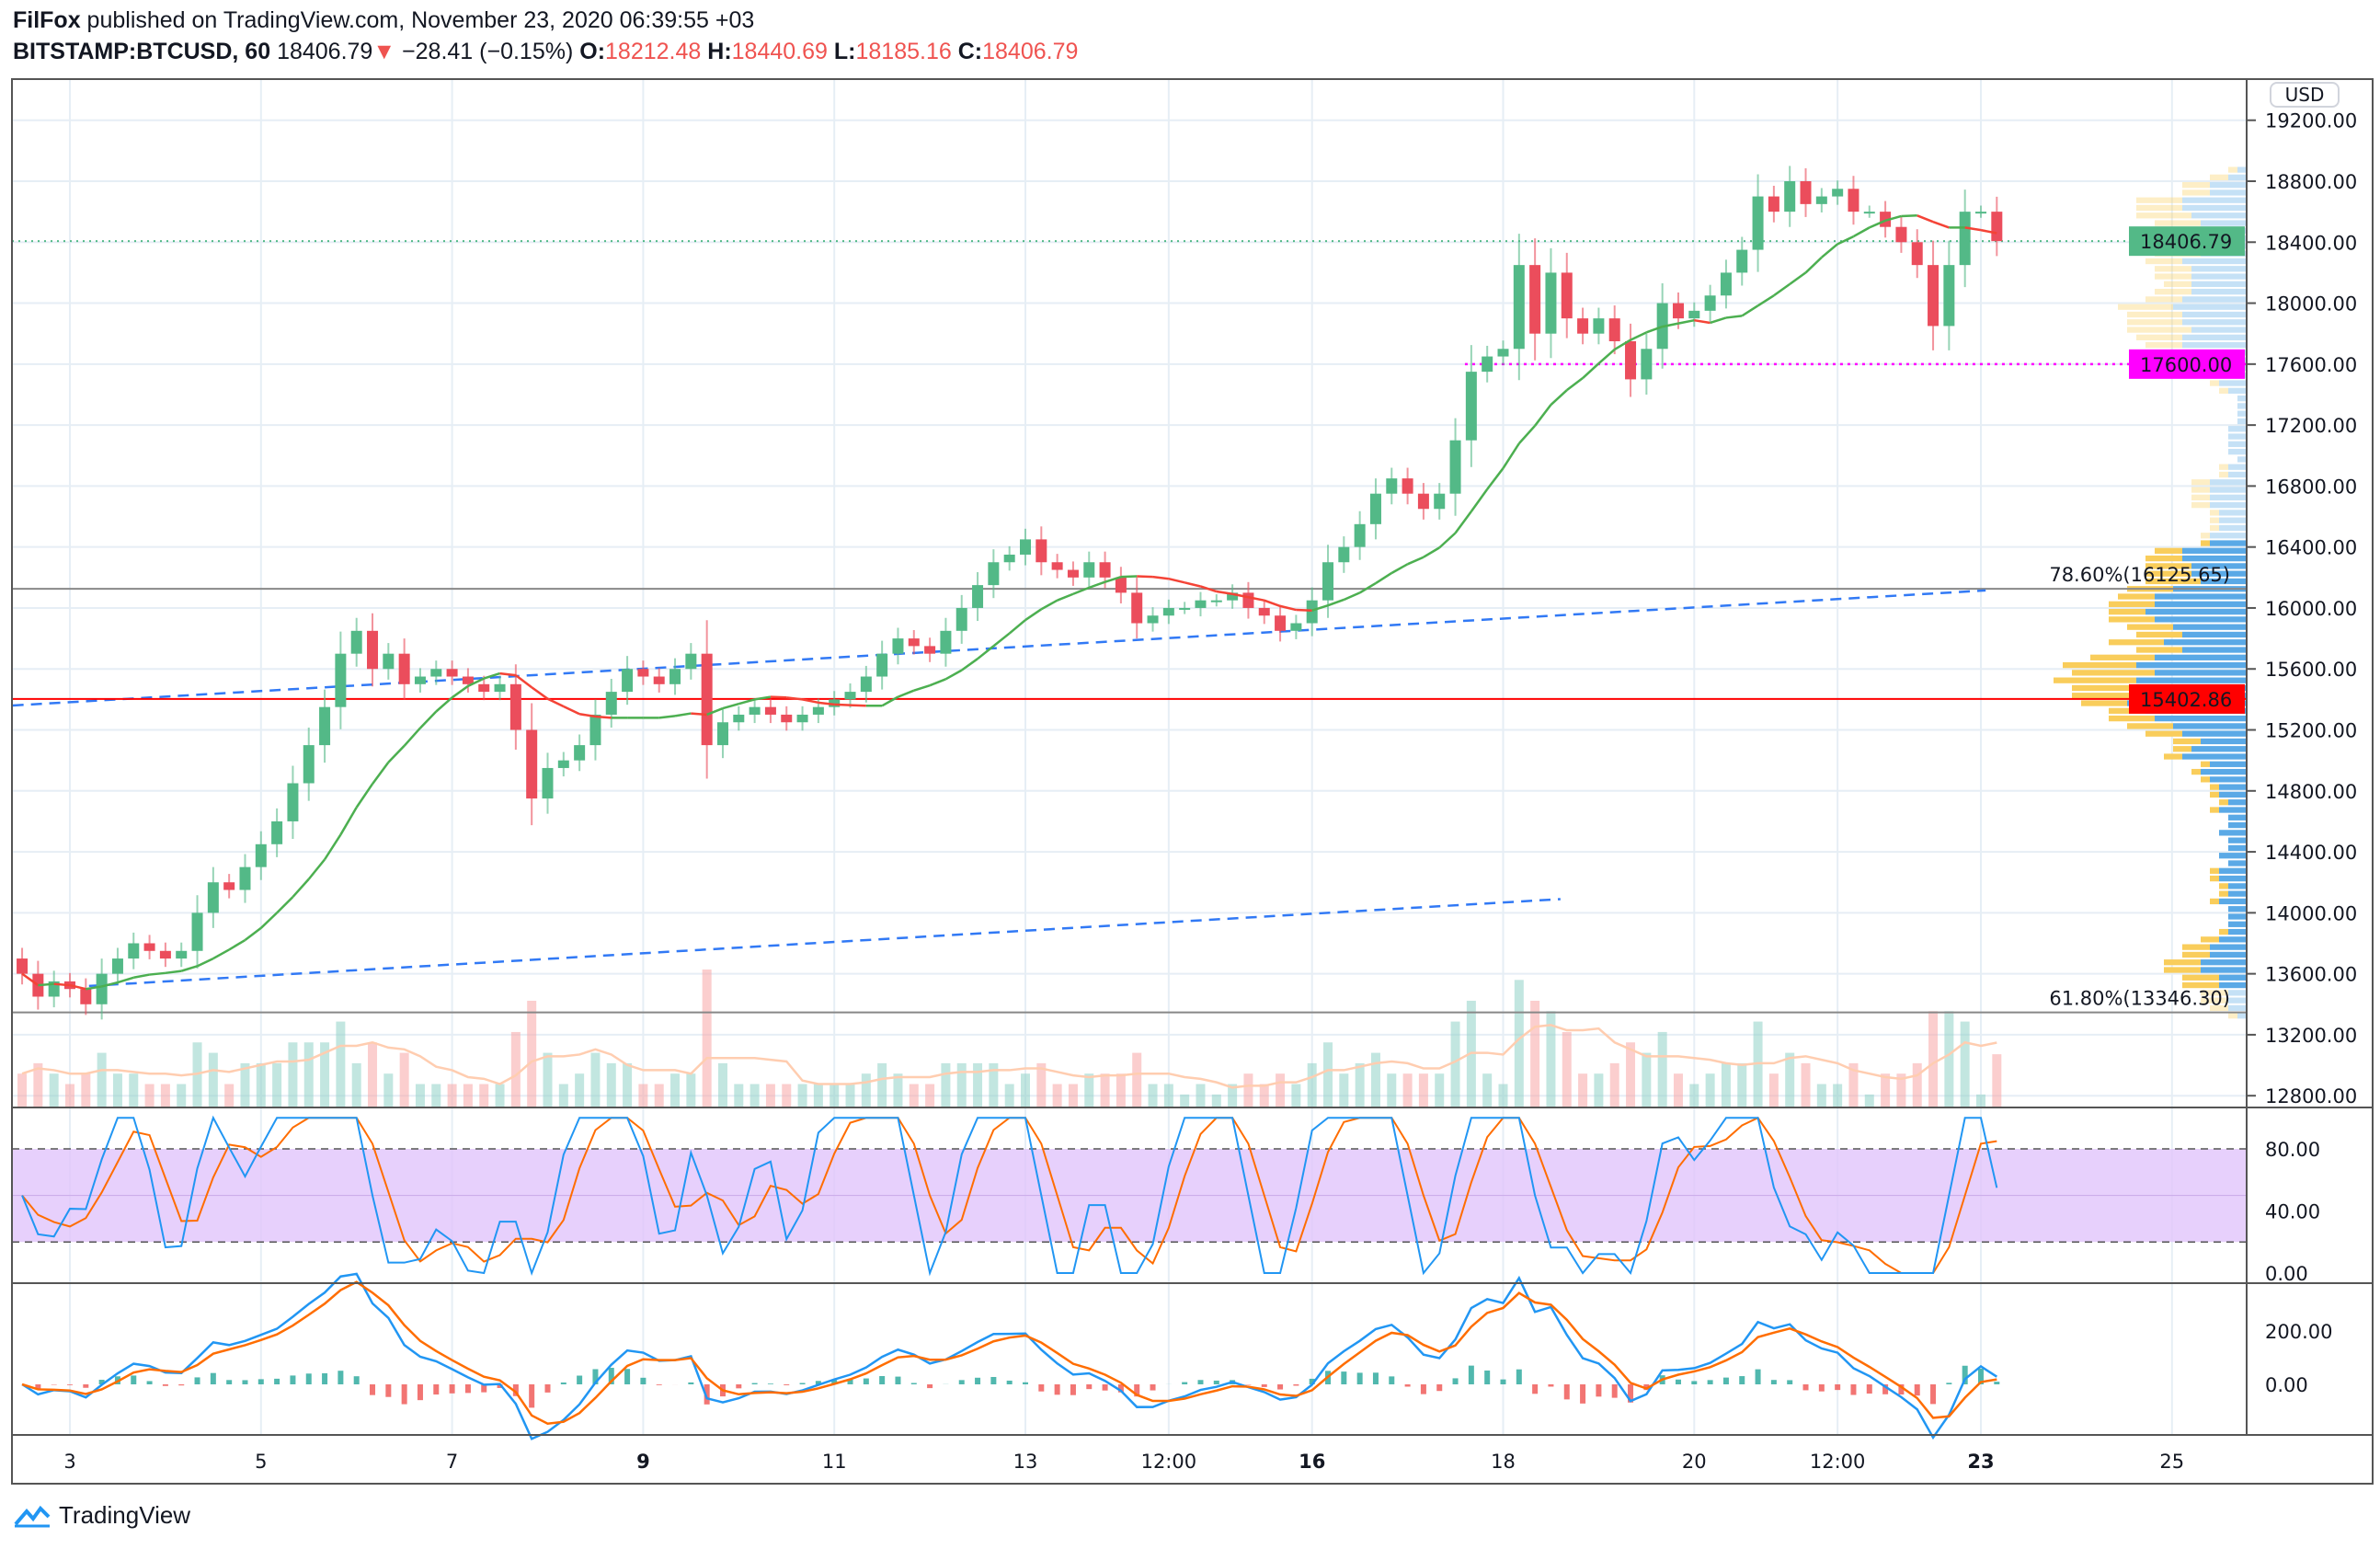 The height and width of the screenshot is (1549, 2380). Describe the element at coordinates (2311, 305) in the screenshot. I see `price-tick-label: 18000.00` at that location.